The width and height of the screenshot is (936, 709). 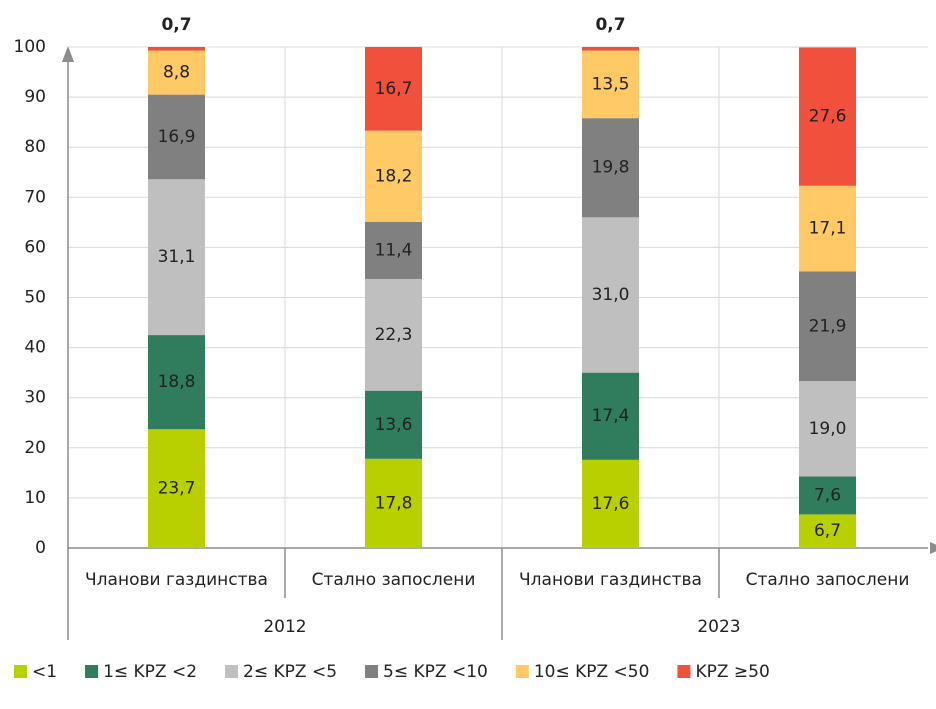 I want to click on y-tick-label: 60, so click(x=35, y=247).